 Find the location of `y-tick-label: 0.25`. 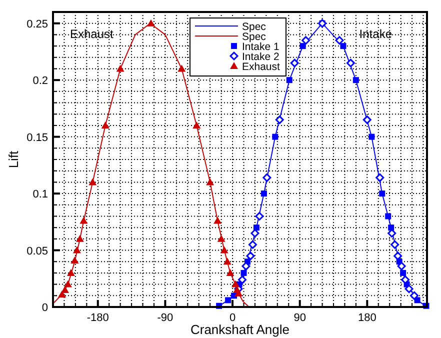

y-tick-label: 0.25 is located at coordinates (37, 24).